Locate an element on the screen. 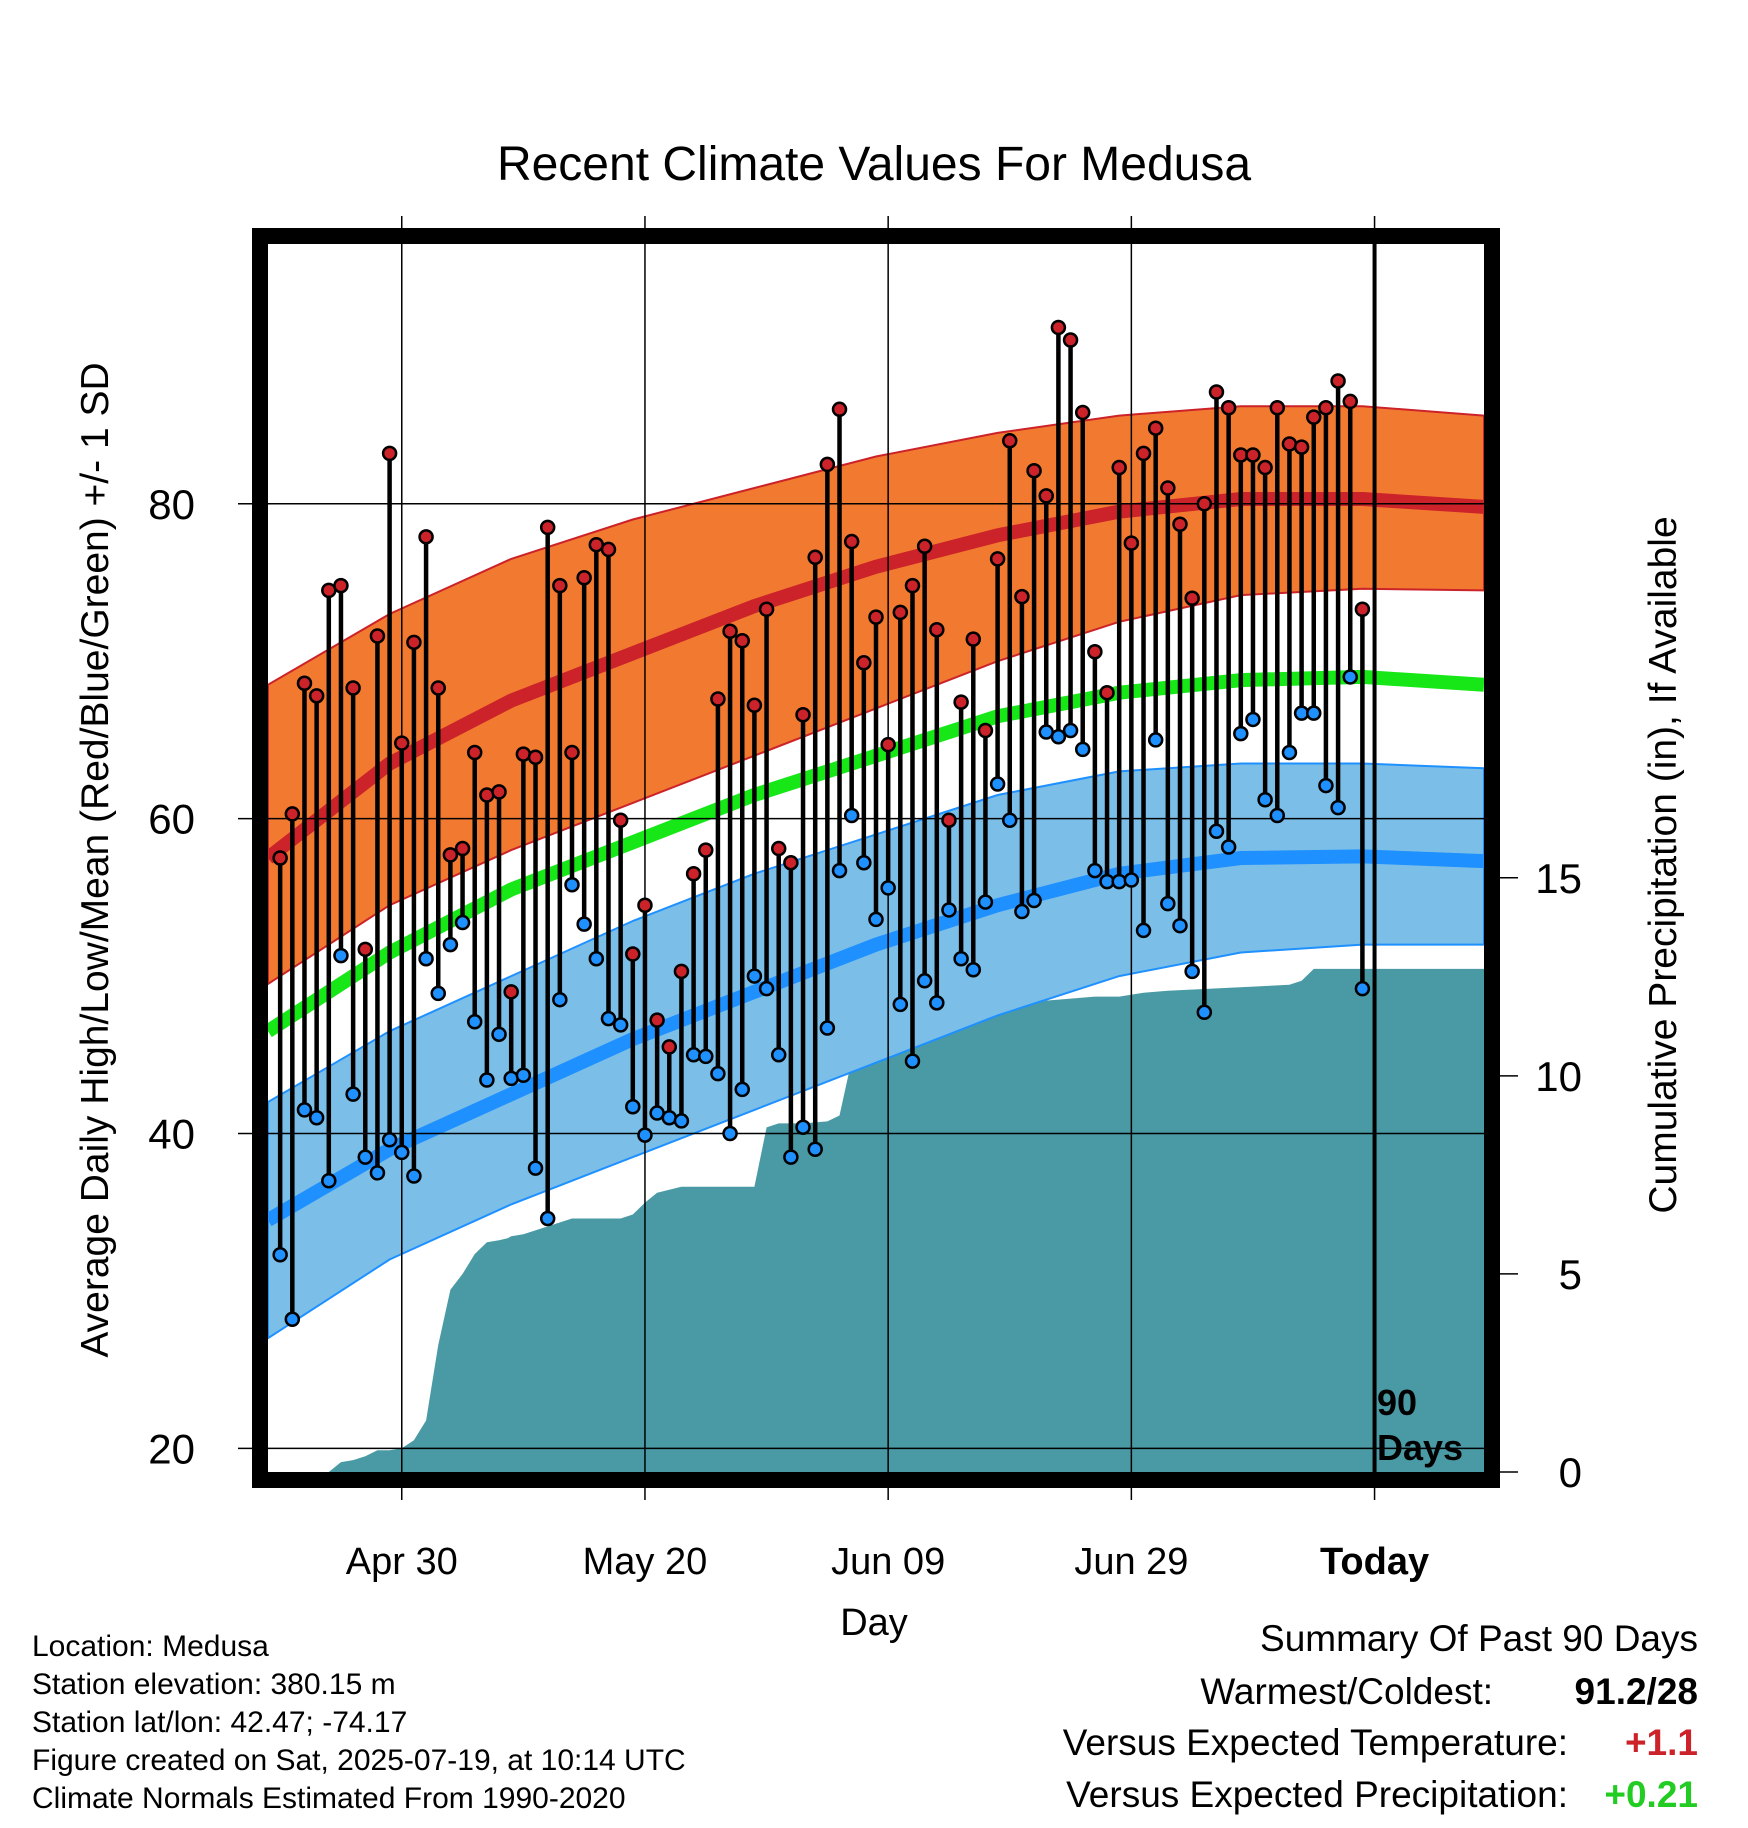  y2-tick-label: 0 is located at coordinates (1570, 1472).